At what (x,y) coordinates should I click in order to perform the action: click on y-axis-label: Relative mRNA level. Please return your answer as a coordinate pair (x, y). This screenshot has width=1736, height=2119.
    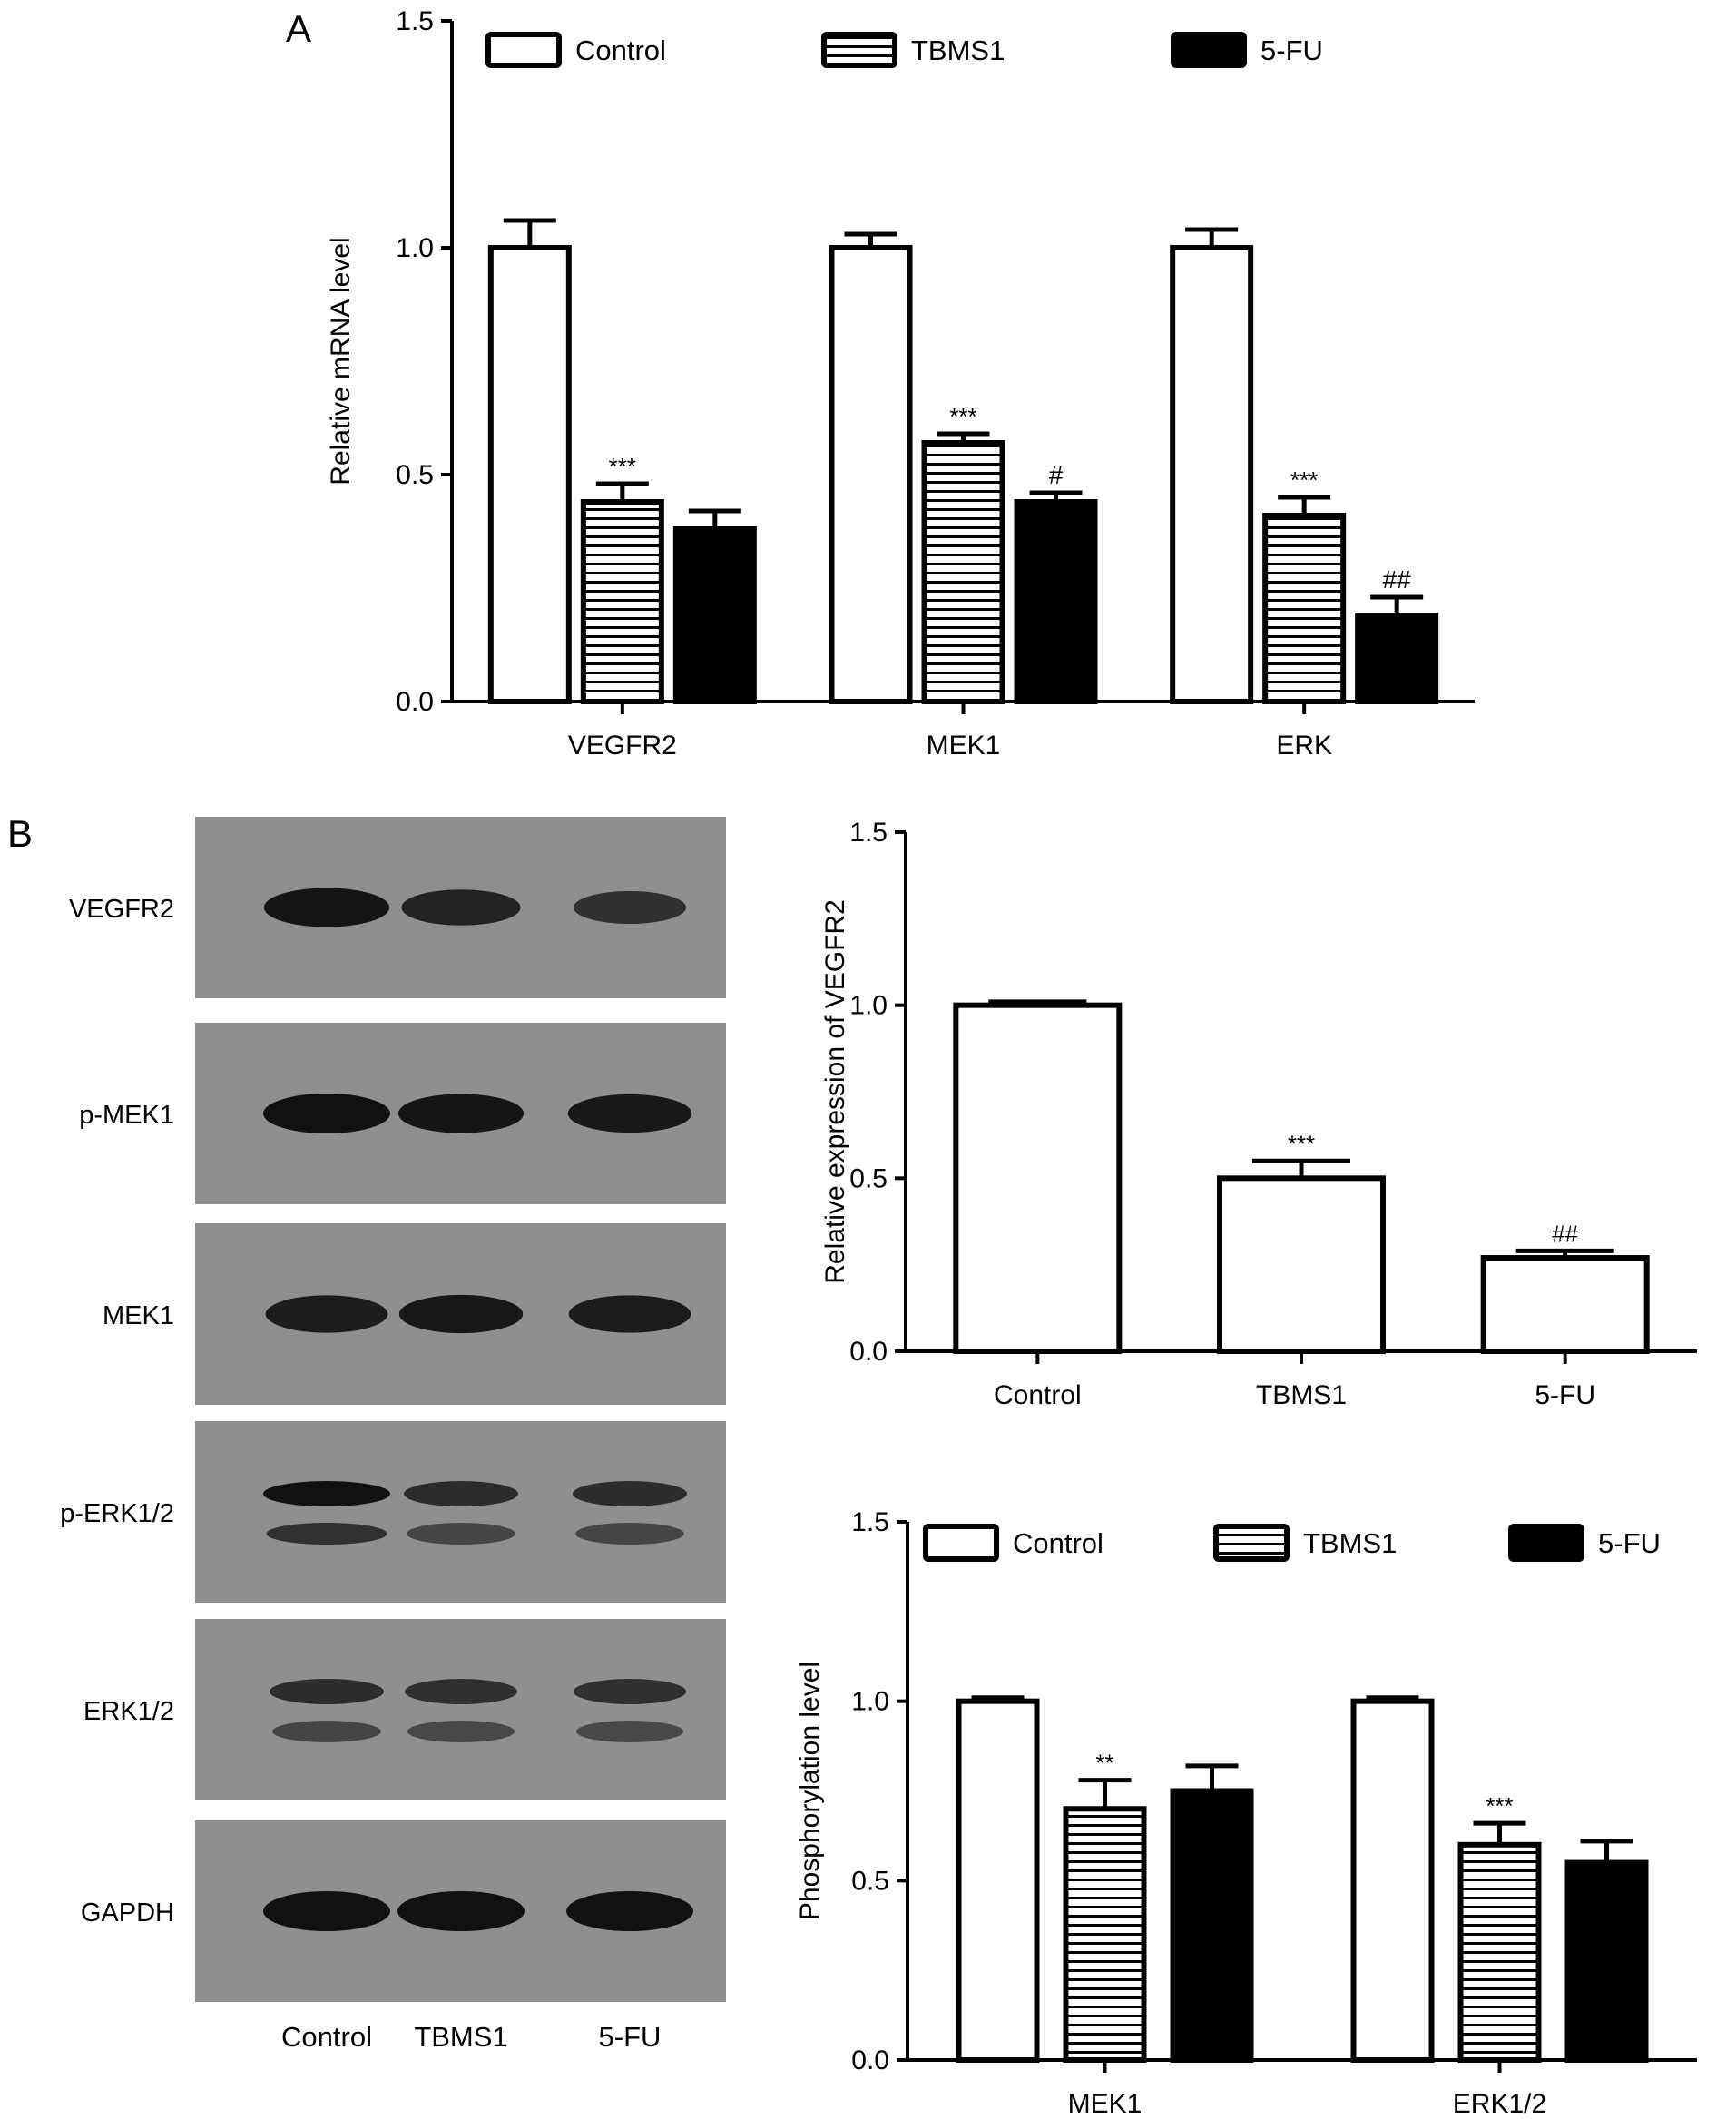
    Looking at the image, I should click on (341, 361).